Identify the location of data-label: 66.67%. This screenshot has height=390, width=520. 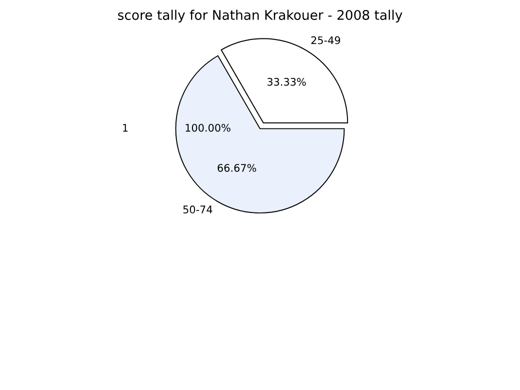
(237, 168).